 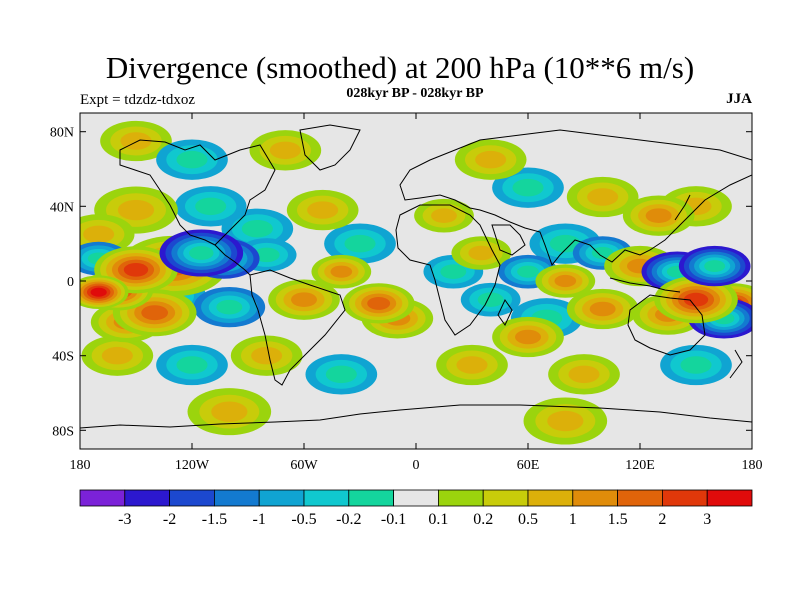 What do you see at coordinates (63, 357) in the screenshot?
I see `lat-label: 40S` at bounding box center [63, 357].